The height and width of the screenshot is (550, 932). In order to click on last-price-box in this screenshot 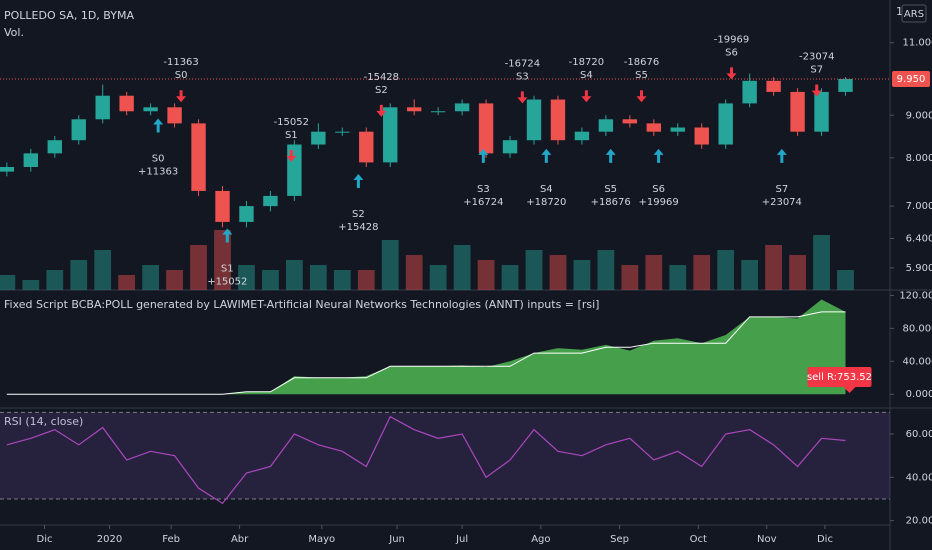, I will do `click(911, 78)`.